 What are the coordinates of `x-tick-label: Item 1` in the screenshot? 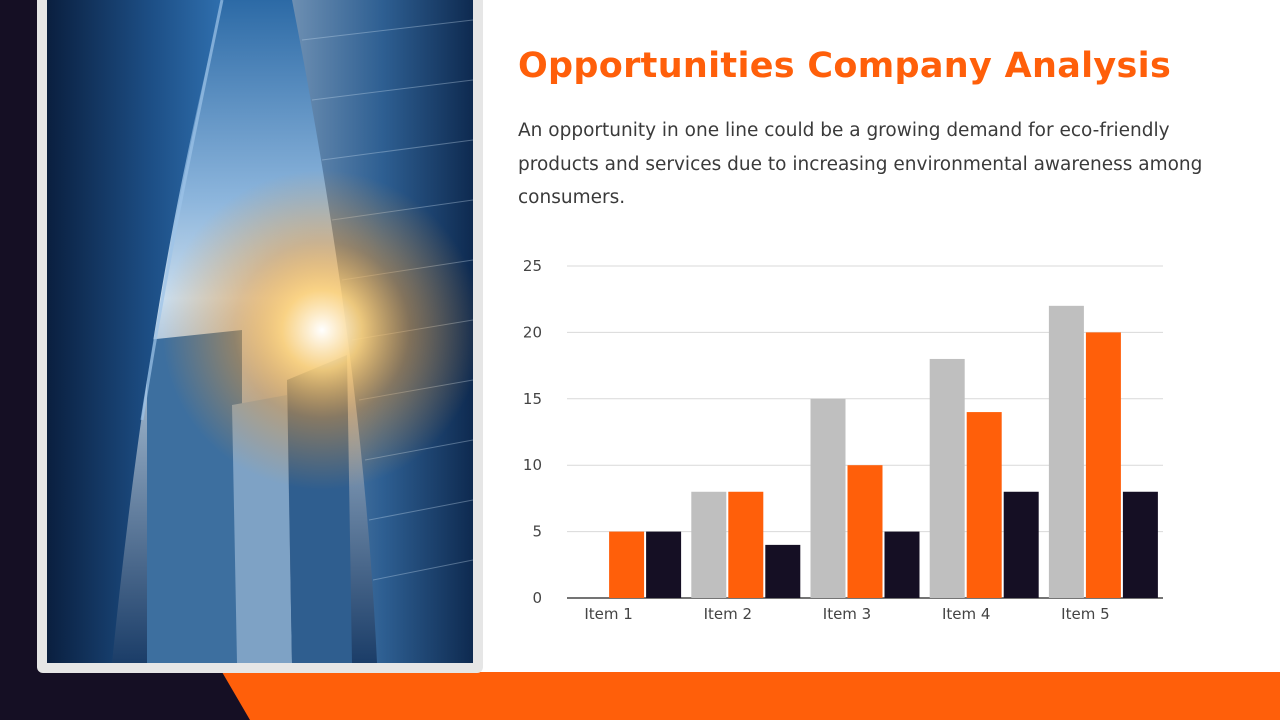 It's located at (608, 614).